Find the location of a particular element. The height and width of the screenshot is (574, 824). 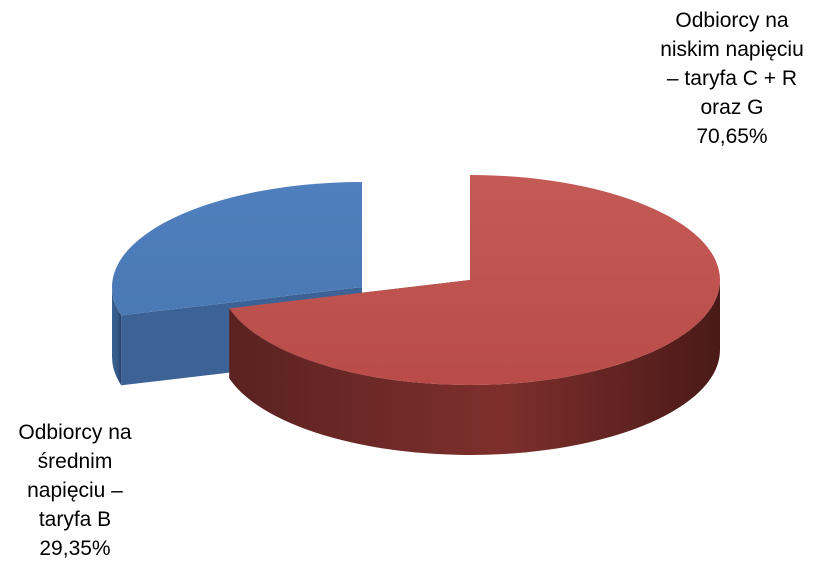

slice-value-label: 29,35% is located at coordinates (75, 548).